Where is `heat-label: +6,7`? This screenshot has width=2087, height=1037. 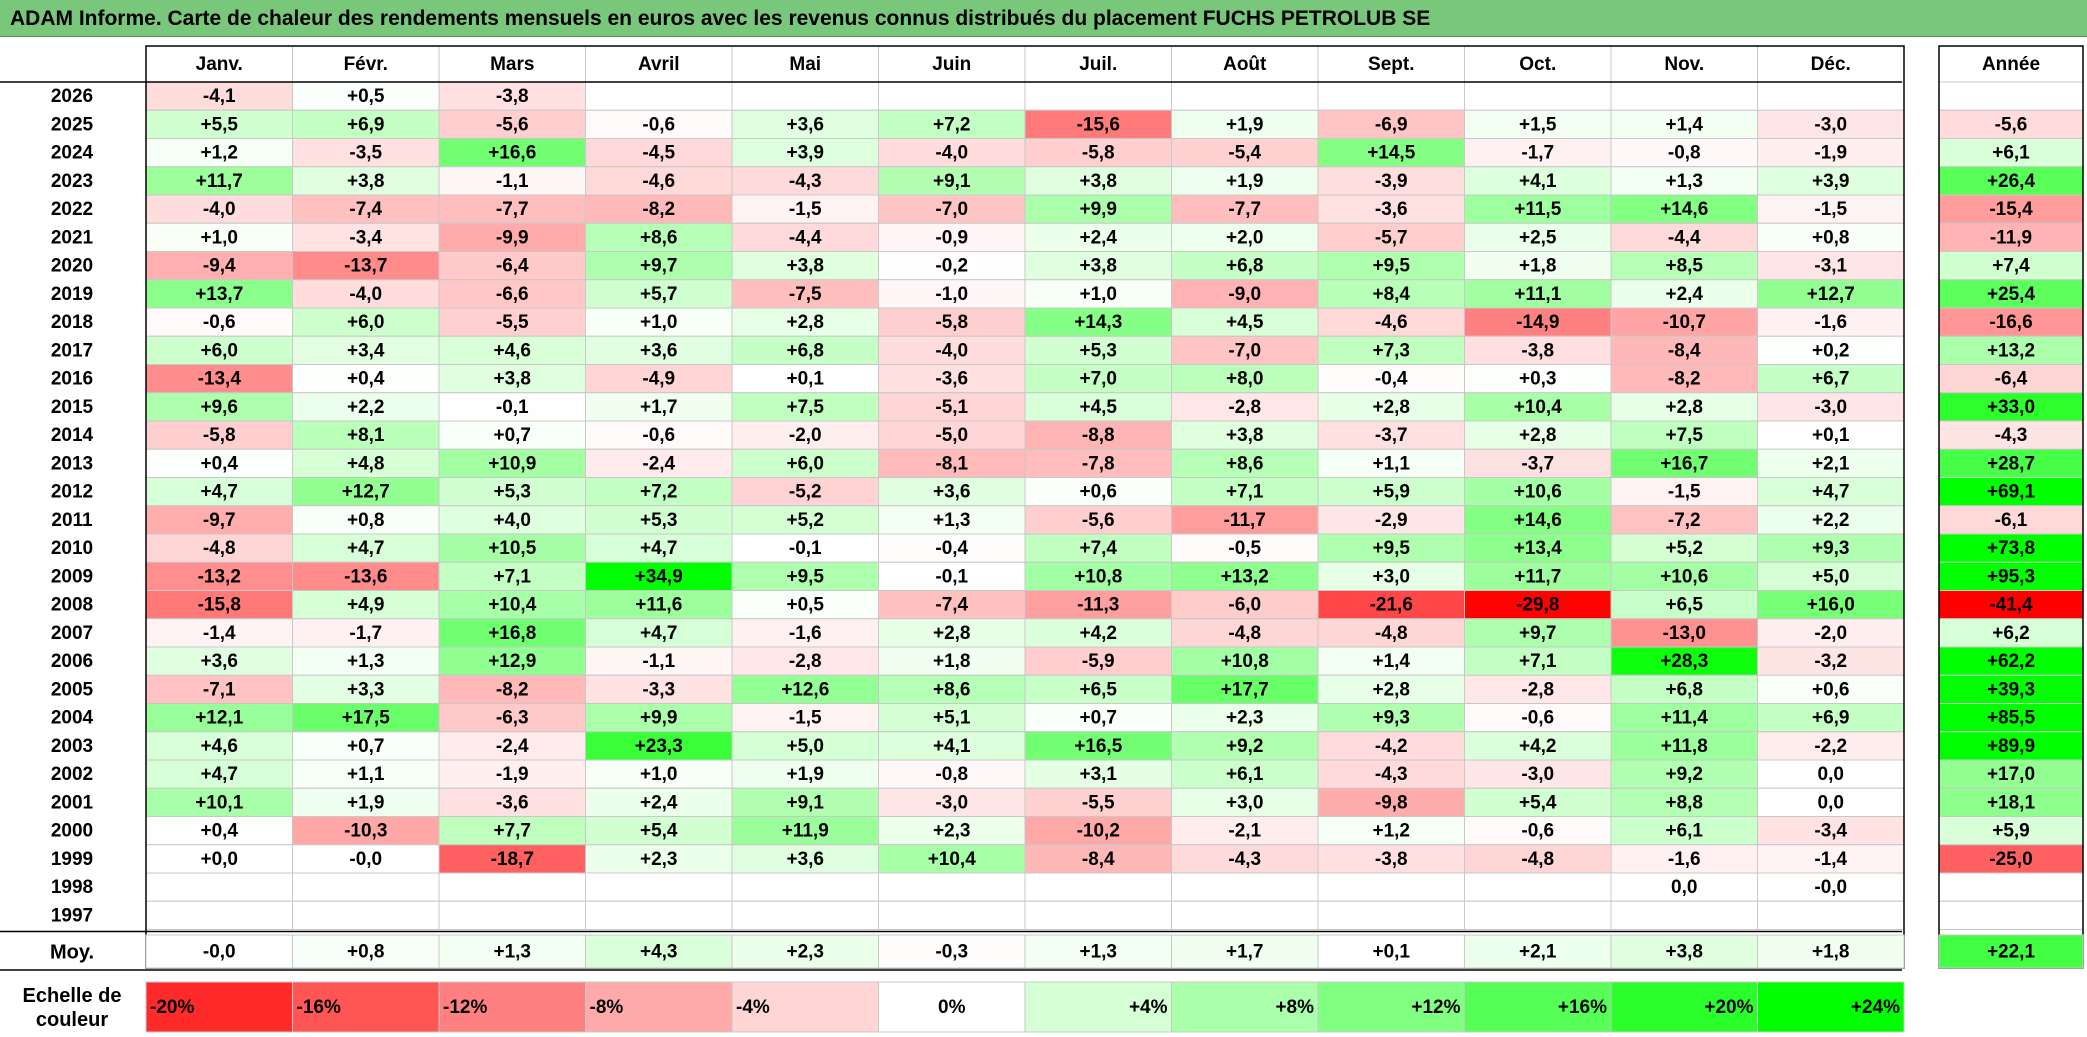 heat-label: +6,7 is located at coordinates (1831, 379).